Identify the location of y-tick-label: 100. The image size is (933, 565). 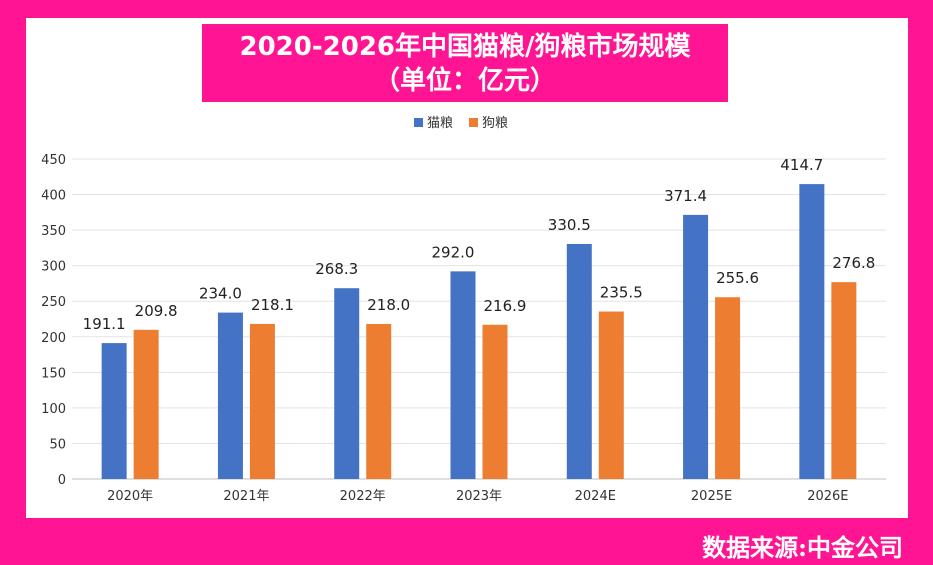
(53, 409).